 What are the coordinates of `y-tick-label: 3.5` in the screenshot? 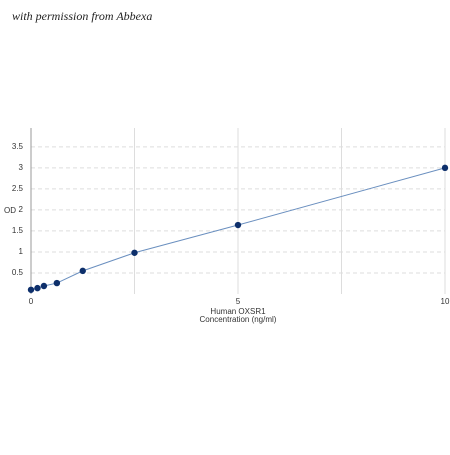 It's located at (18, 146).